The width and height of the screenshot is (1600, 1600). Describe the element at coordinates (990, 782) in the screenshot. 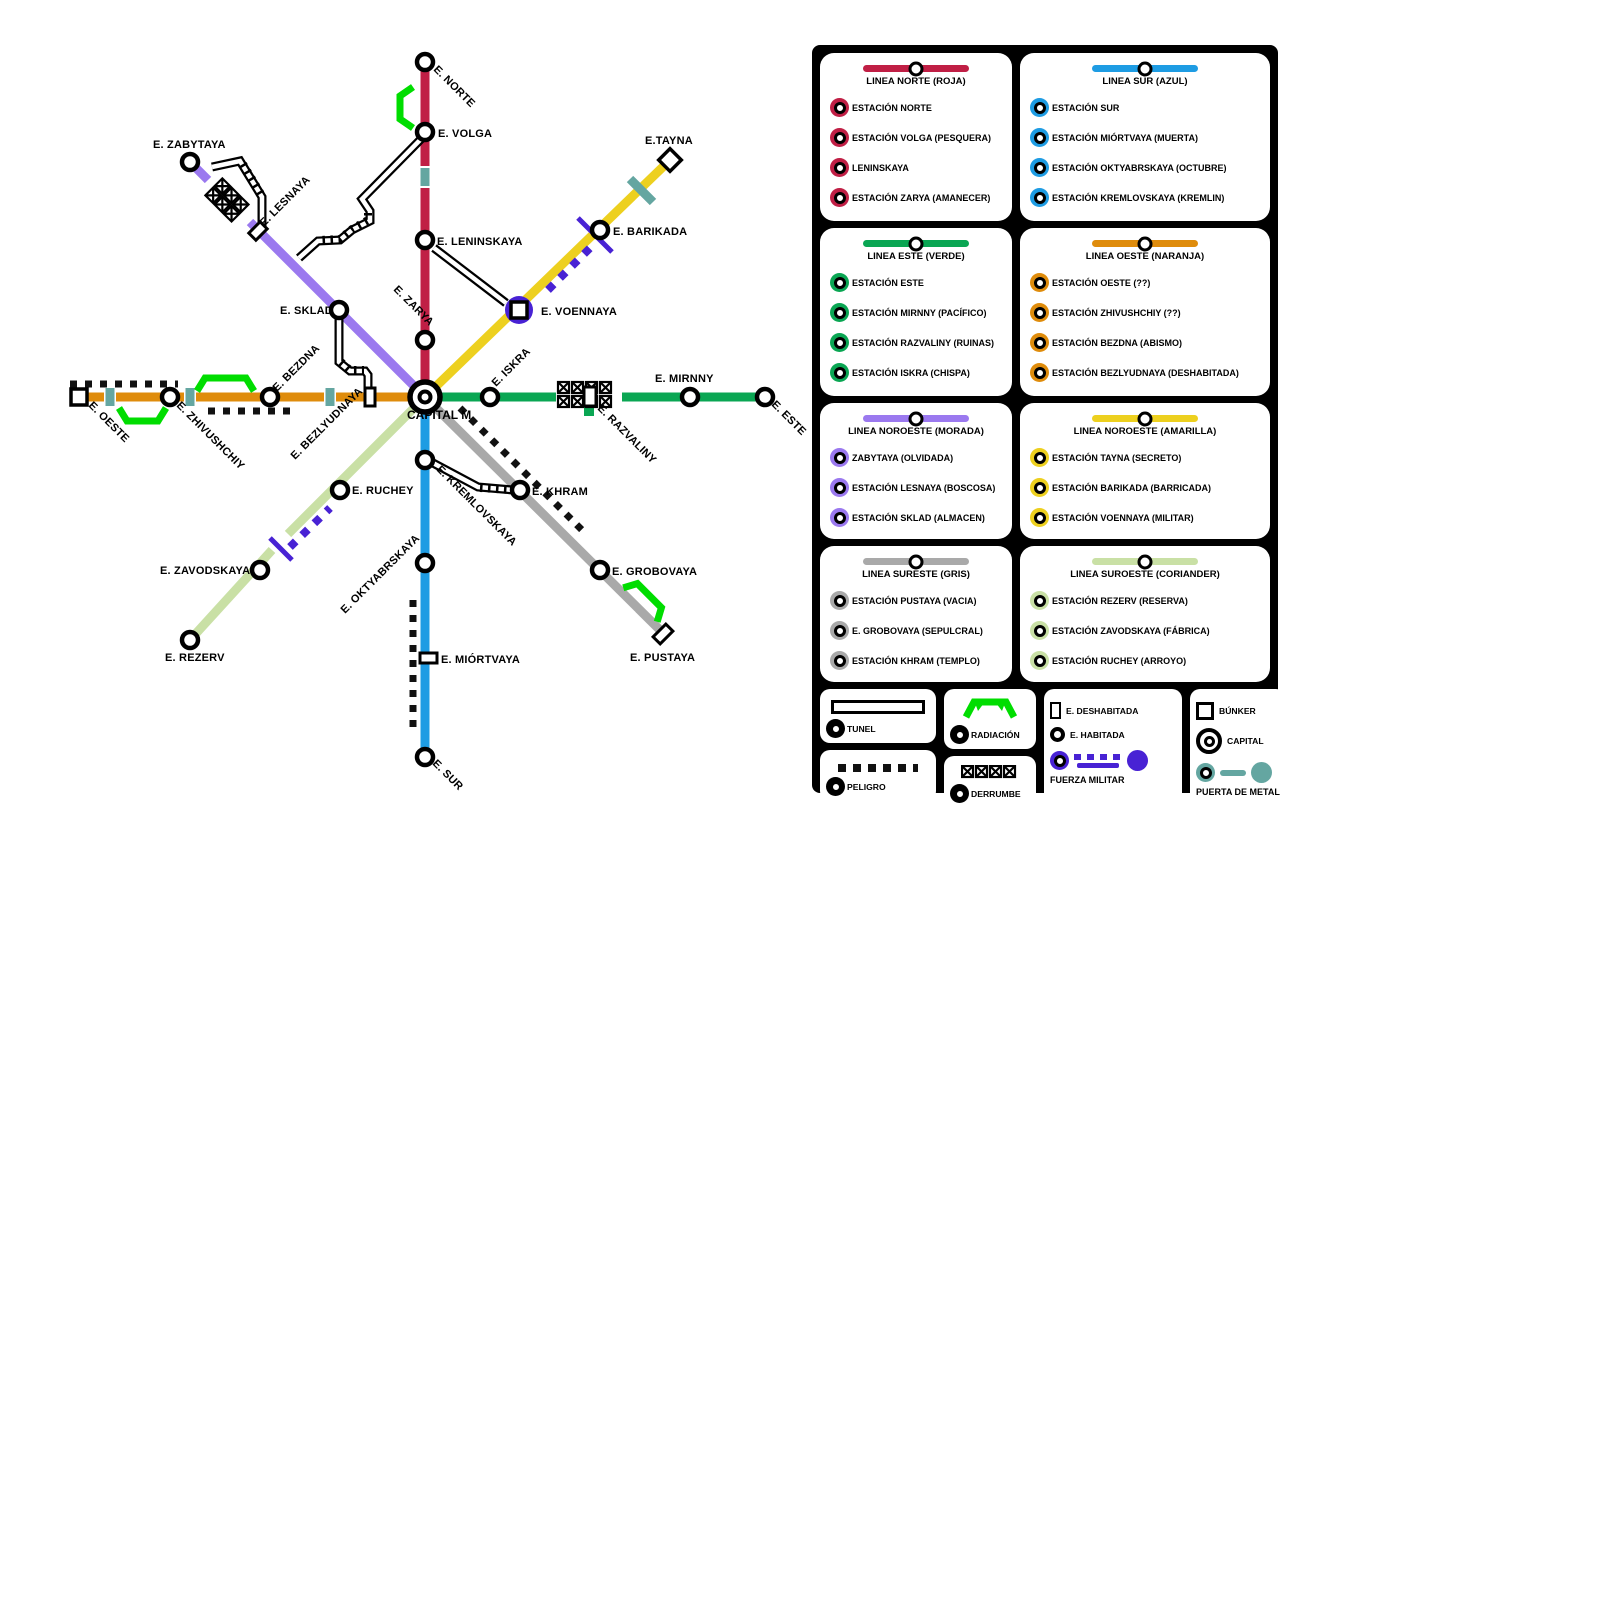

I see `legend-derrumbe: DERRUMBE` at that location.